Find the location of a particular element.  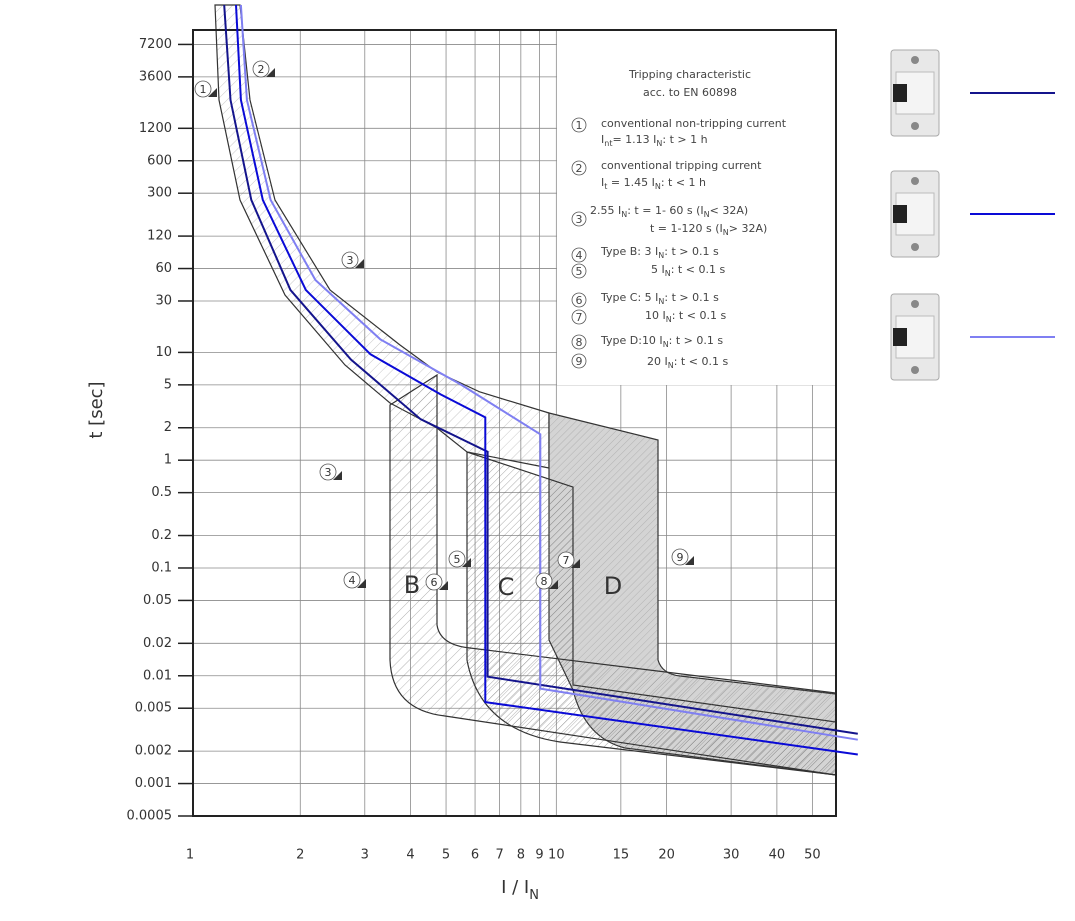

info-num: 5 is located at coordinates (579, 271).